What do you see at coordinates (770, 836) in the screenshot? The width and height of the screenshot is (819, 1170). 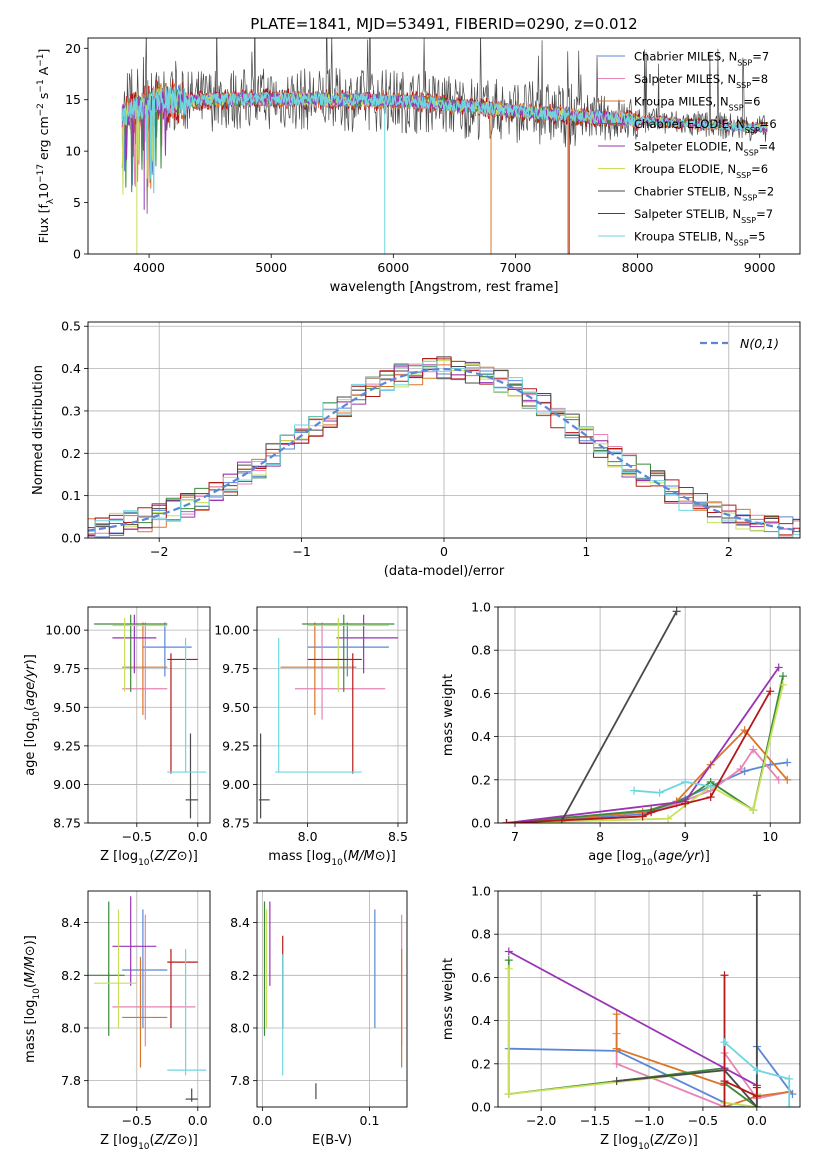 I see `x-tick-label: 10` at bounding box center [770, 836].